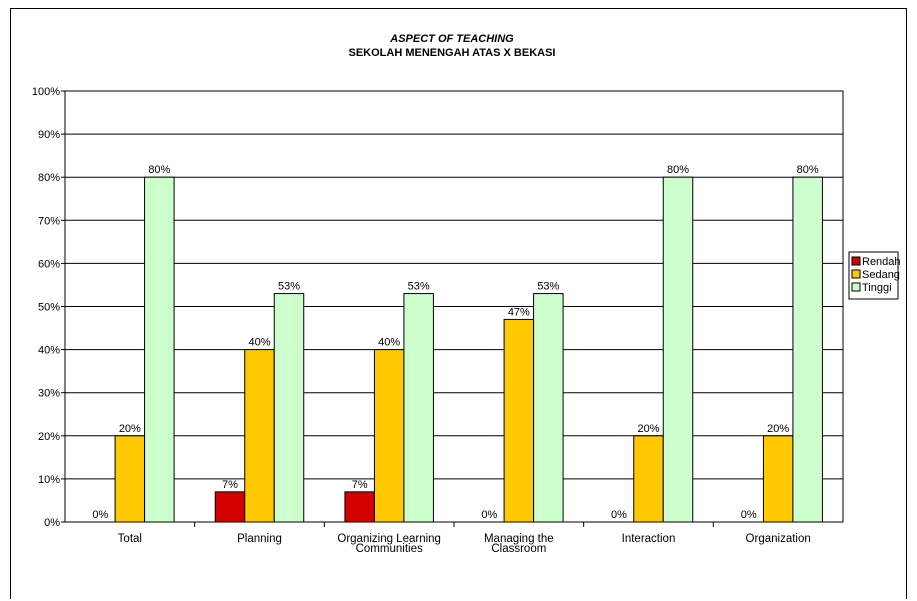  Describe the element at coordinates (49, 480) in the screenshot. I see `y-tick-label: 10%` at that location.